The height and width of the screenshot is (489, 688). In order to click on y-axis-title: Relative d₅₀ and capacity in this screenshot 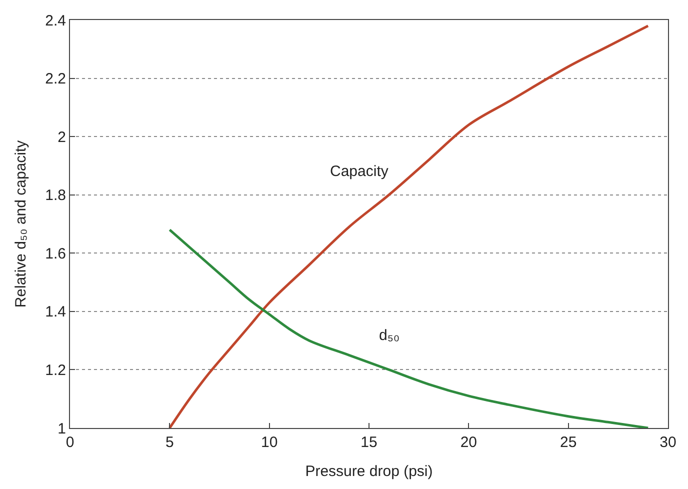, I will do `click(21, 224)`.